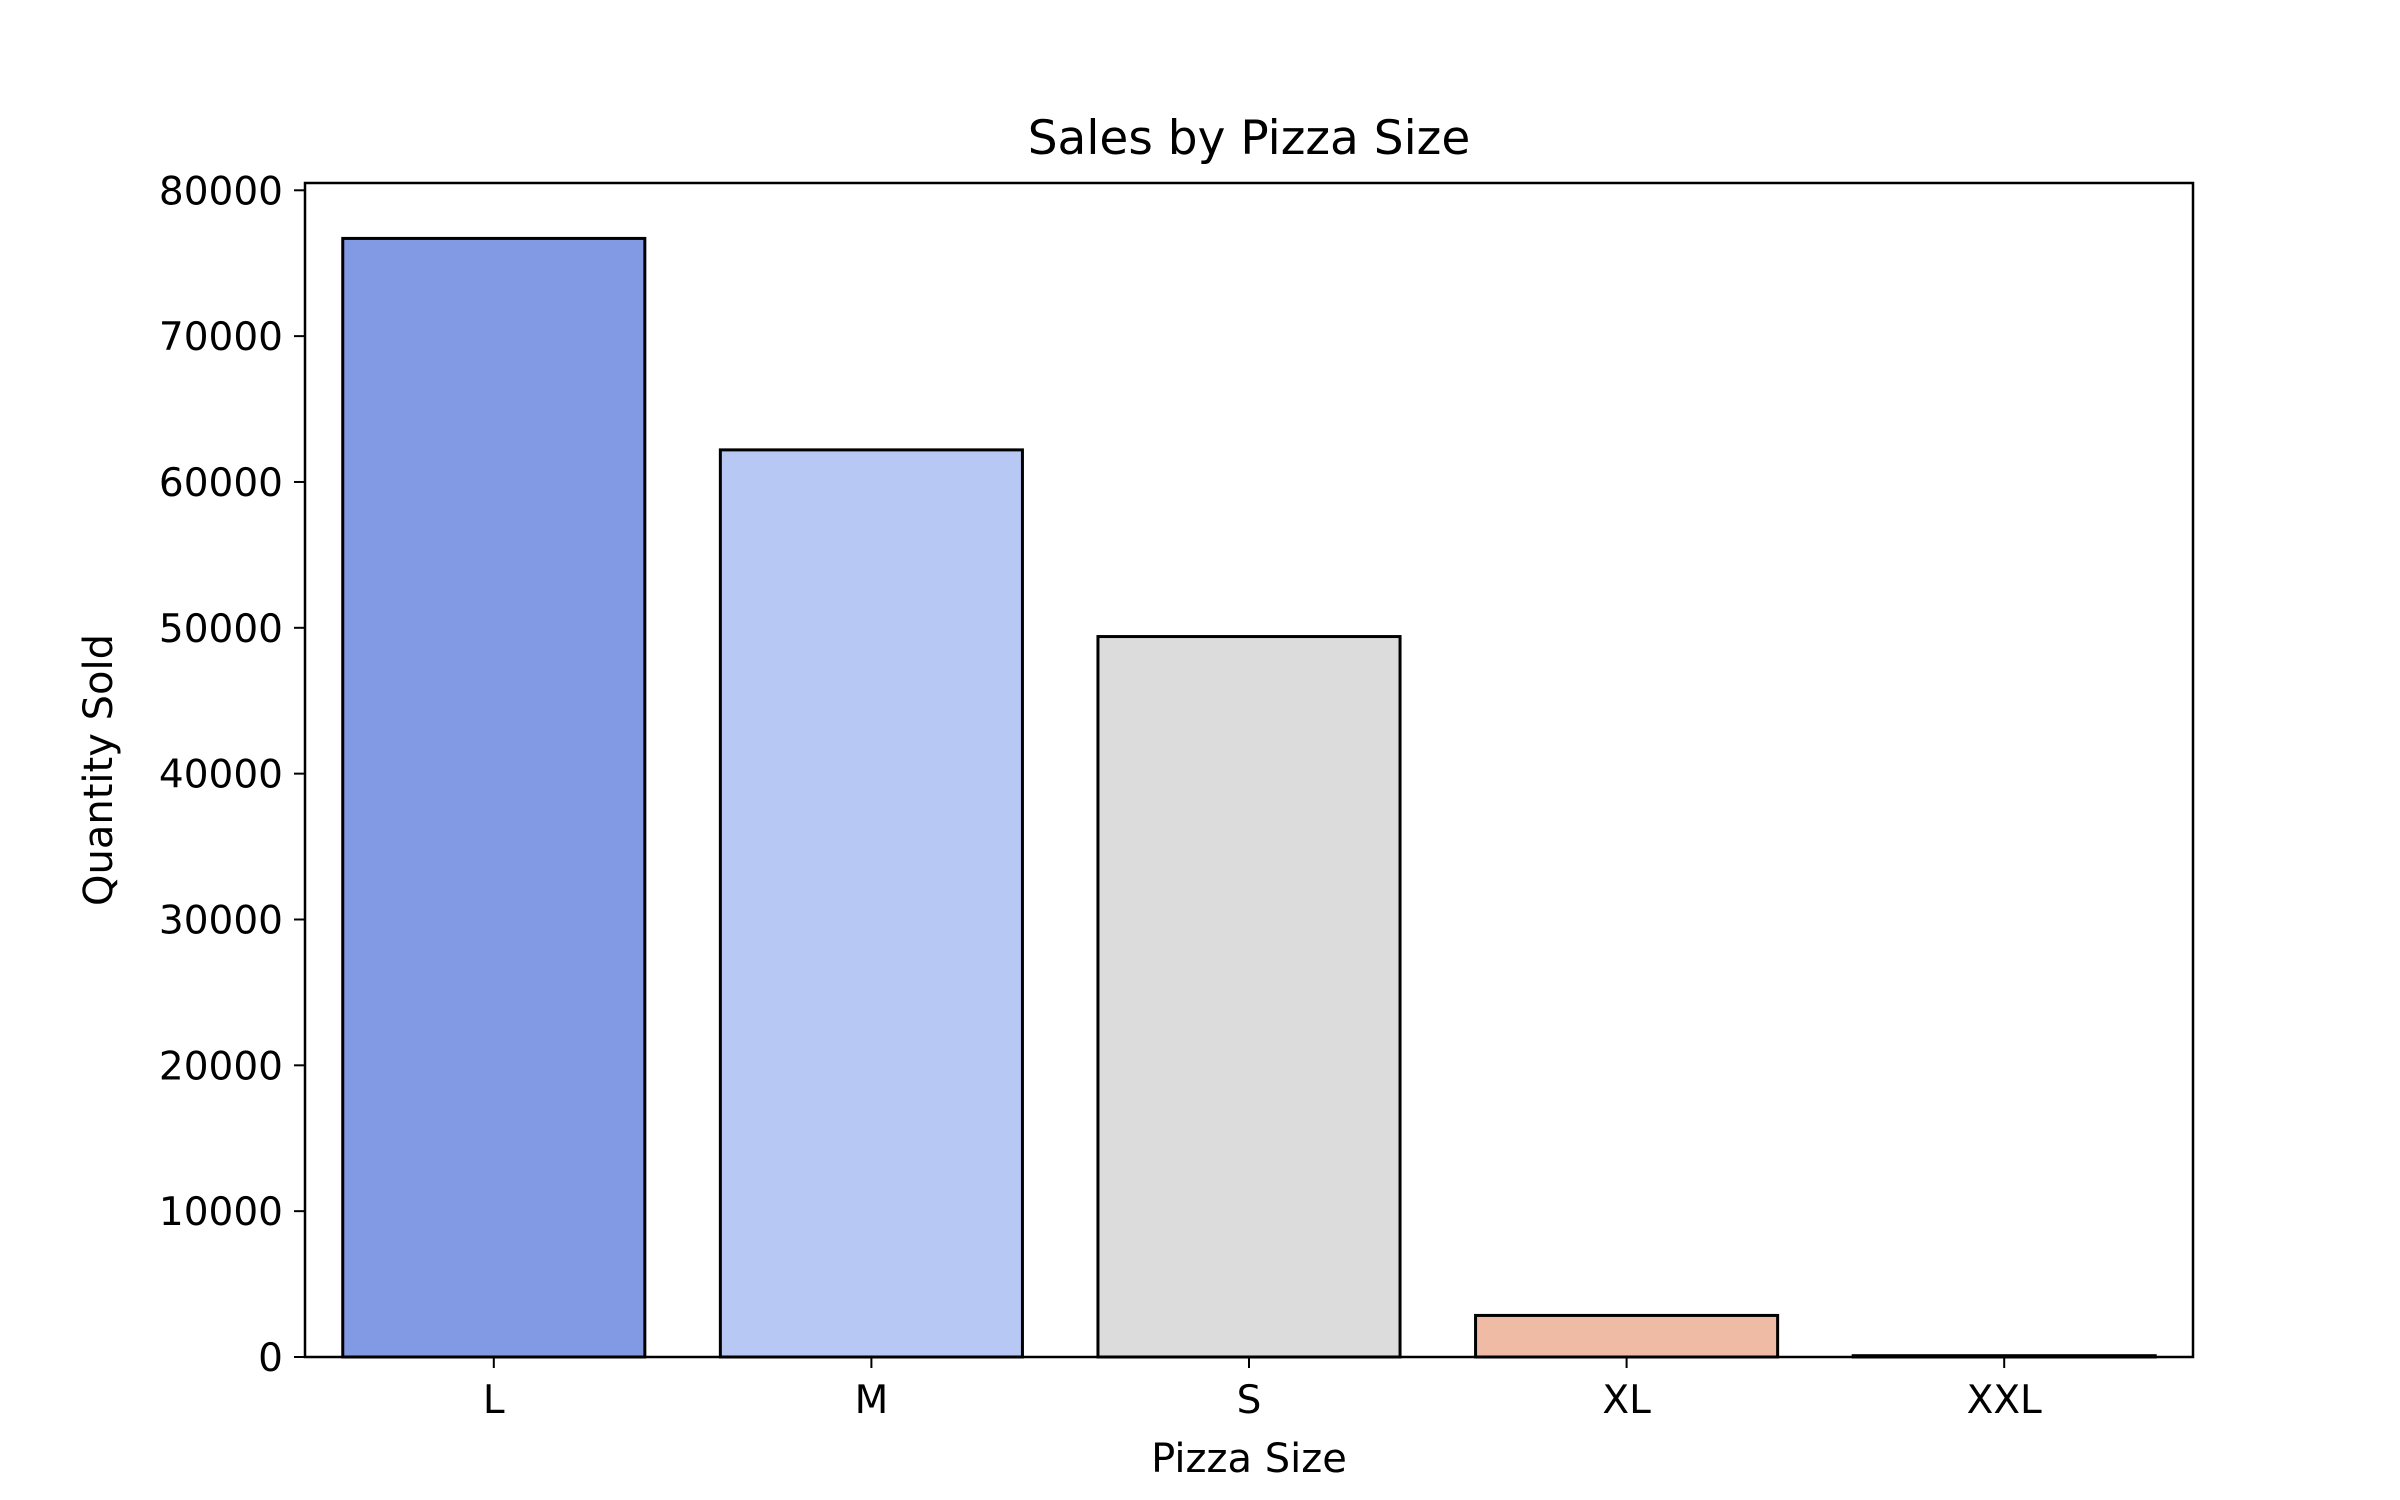  I want to click on x-axis-ticks: L M S XL XXL, so click(1262, 1390).